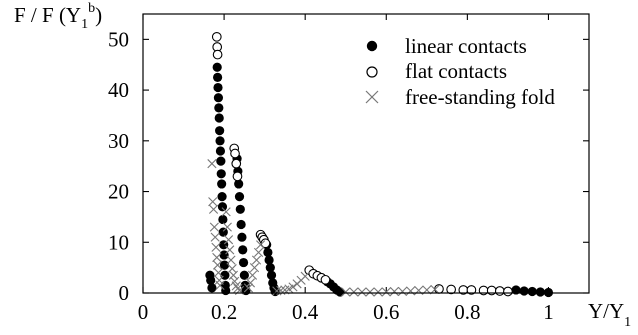  Describe the element at coordinates (118, 141) in the screenshot. I see `y-tick-label: 30` at that location.